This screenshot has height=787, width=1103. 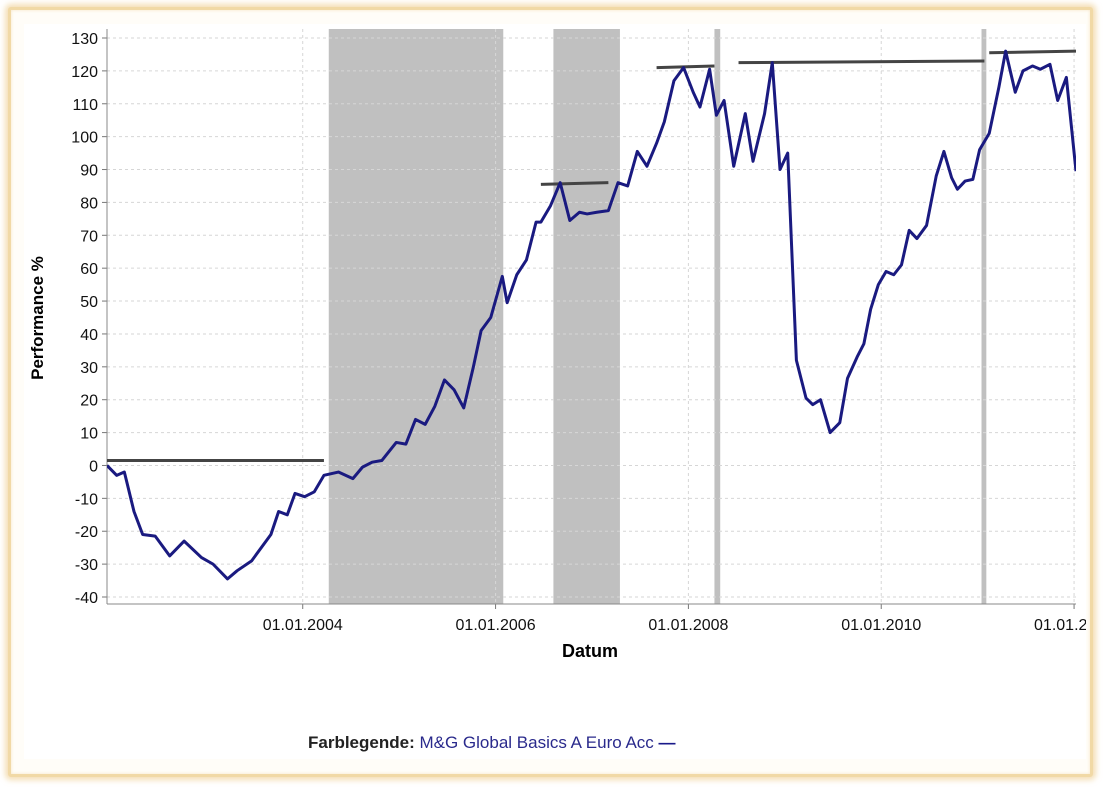 What do you see at coordinates (1060, 625) in the screenshot?
I see `x-tick-label-4: 01.01.2012` at bounding box center [1060, 625].